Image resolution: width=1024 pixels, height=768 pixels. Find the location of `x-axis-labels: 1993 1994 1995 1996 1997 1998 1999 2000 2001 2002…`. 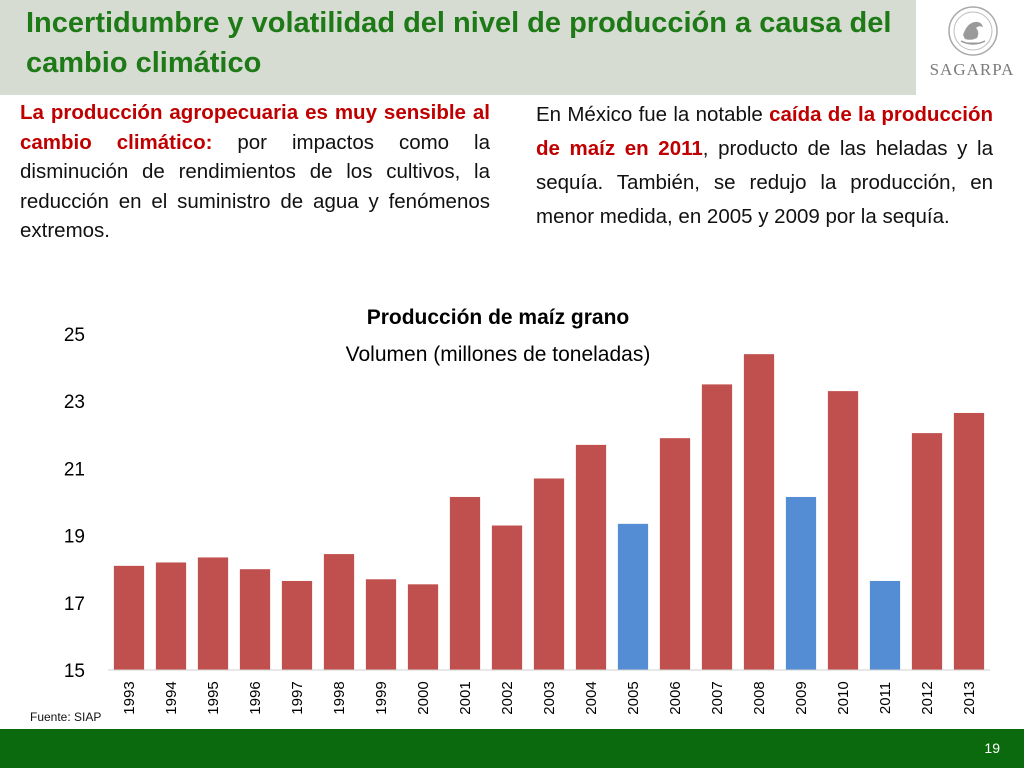

x-axis-labels: 1993 1994 1995 1996 1997 1998 1999 2000 2001 2002… is located at coordinates (549, 697).